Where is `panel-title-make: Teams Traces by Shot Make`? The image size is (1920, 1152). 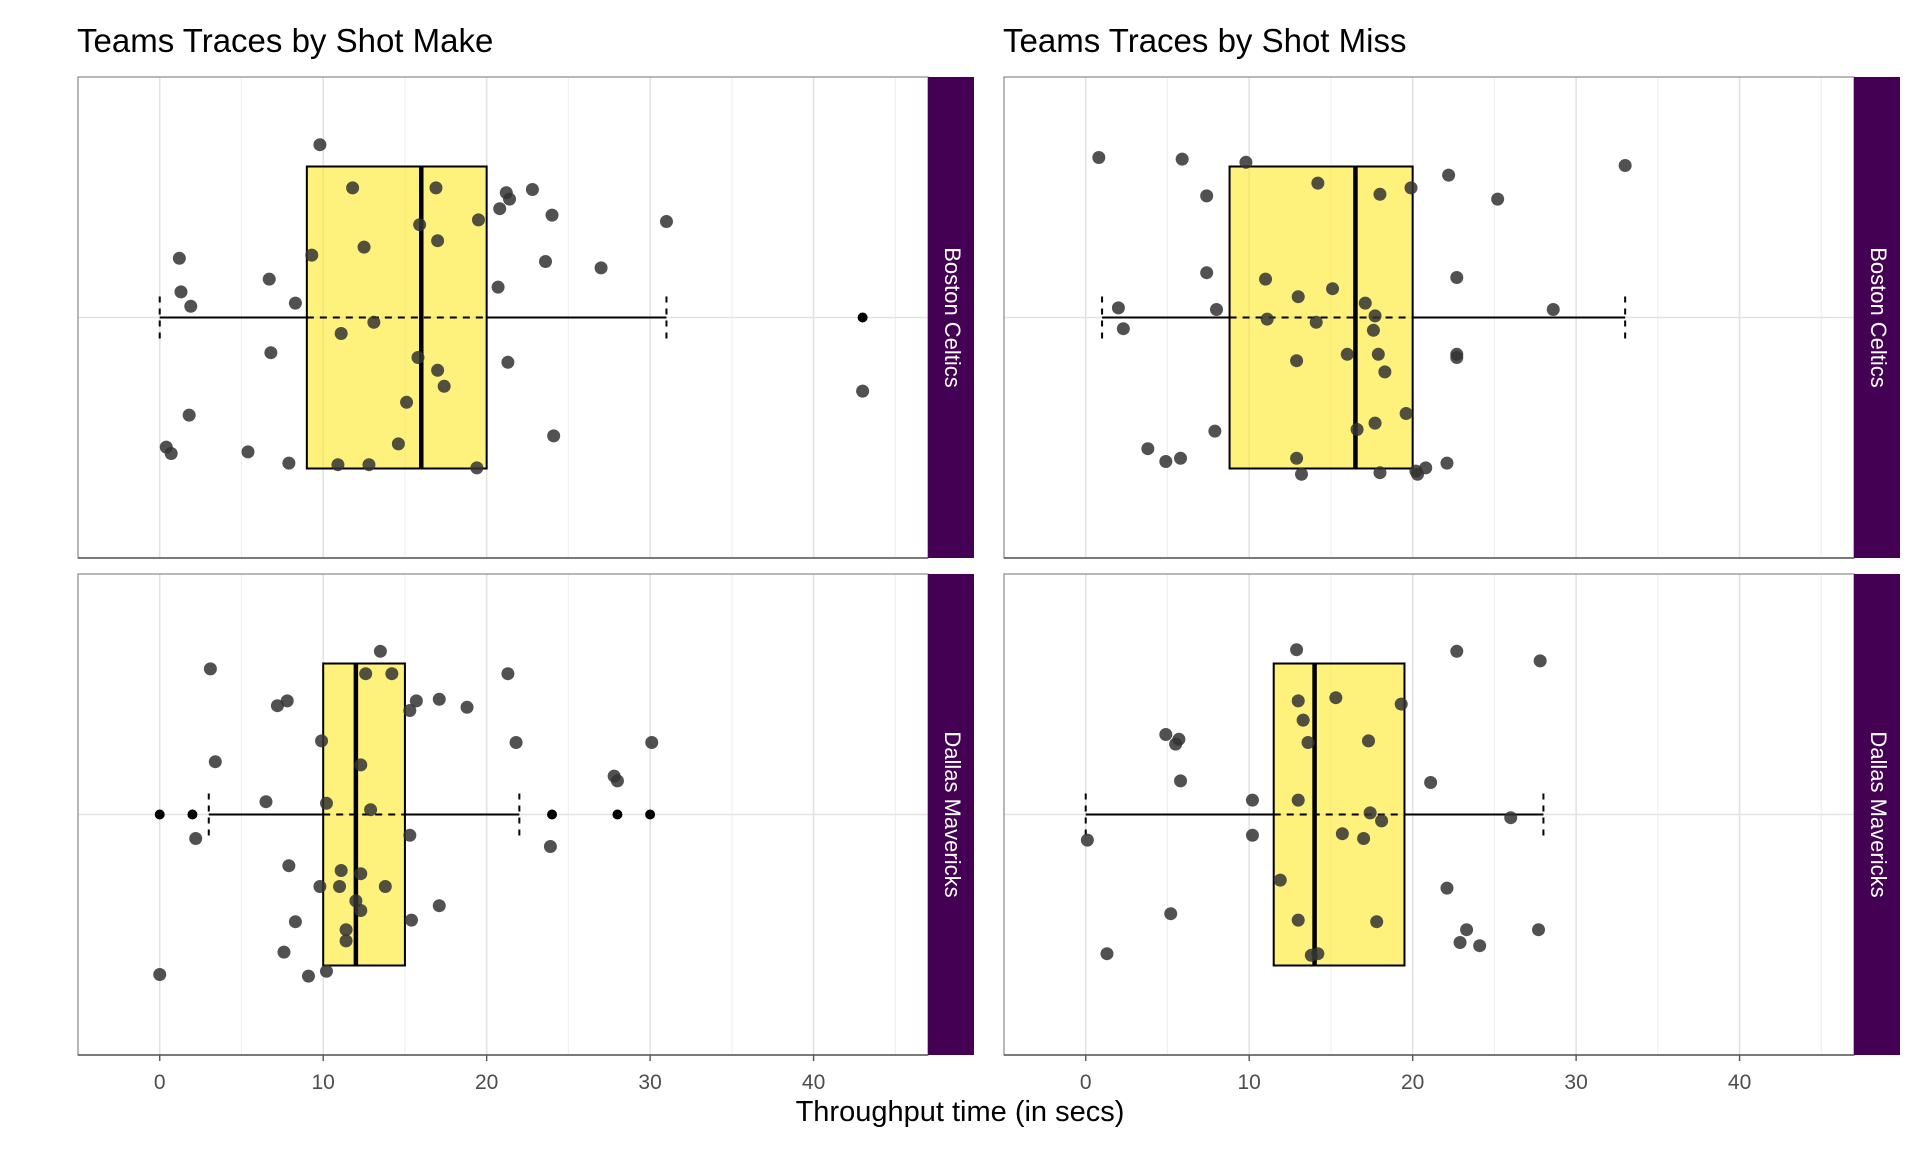
panel-title-make: Teams Traces by Shot Make is located at coordinates (285, 40).